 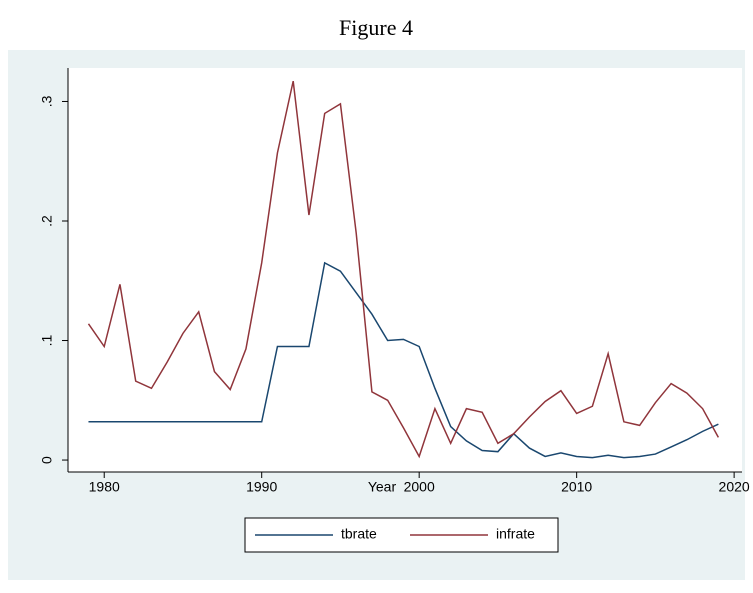 What do you see at coordinates (104, 487) in the screenshot?
I see `x-tick-label: 1980` at bounding box center [104, 487].